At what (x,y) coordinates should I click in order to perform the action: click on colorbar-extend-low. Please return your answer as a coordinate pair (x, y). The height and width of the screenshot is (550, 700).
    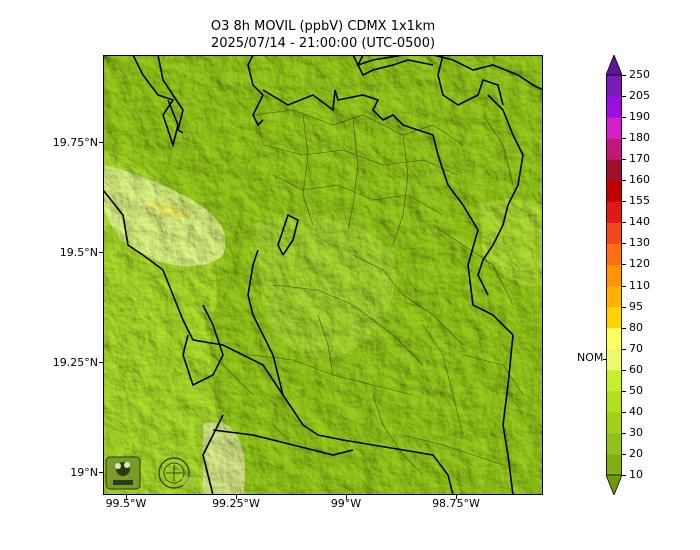
    Looking at the image, I should click on (614, 484).